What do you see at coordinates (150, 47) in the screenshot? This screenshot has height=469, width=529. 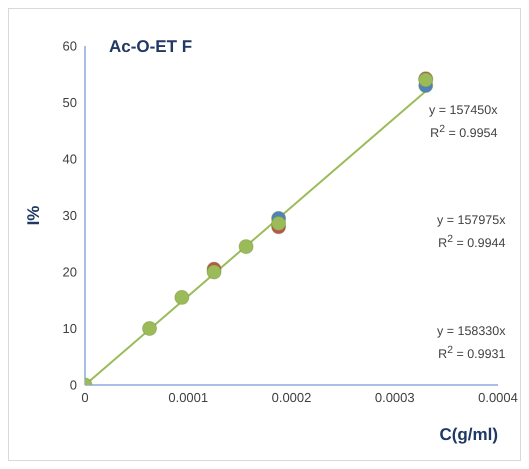 I see `chart-title: Ac-O-ET F` at bounding box center [150, 47].